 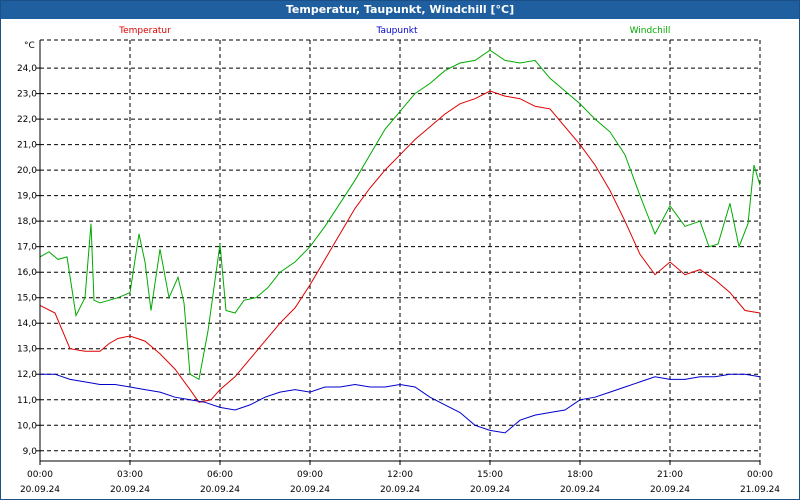 I want to click on y-tick-label: 23,0, so click(x=27, y=95).